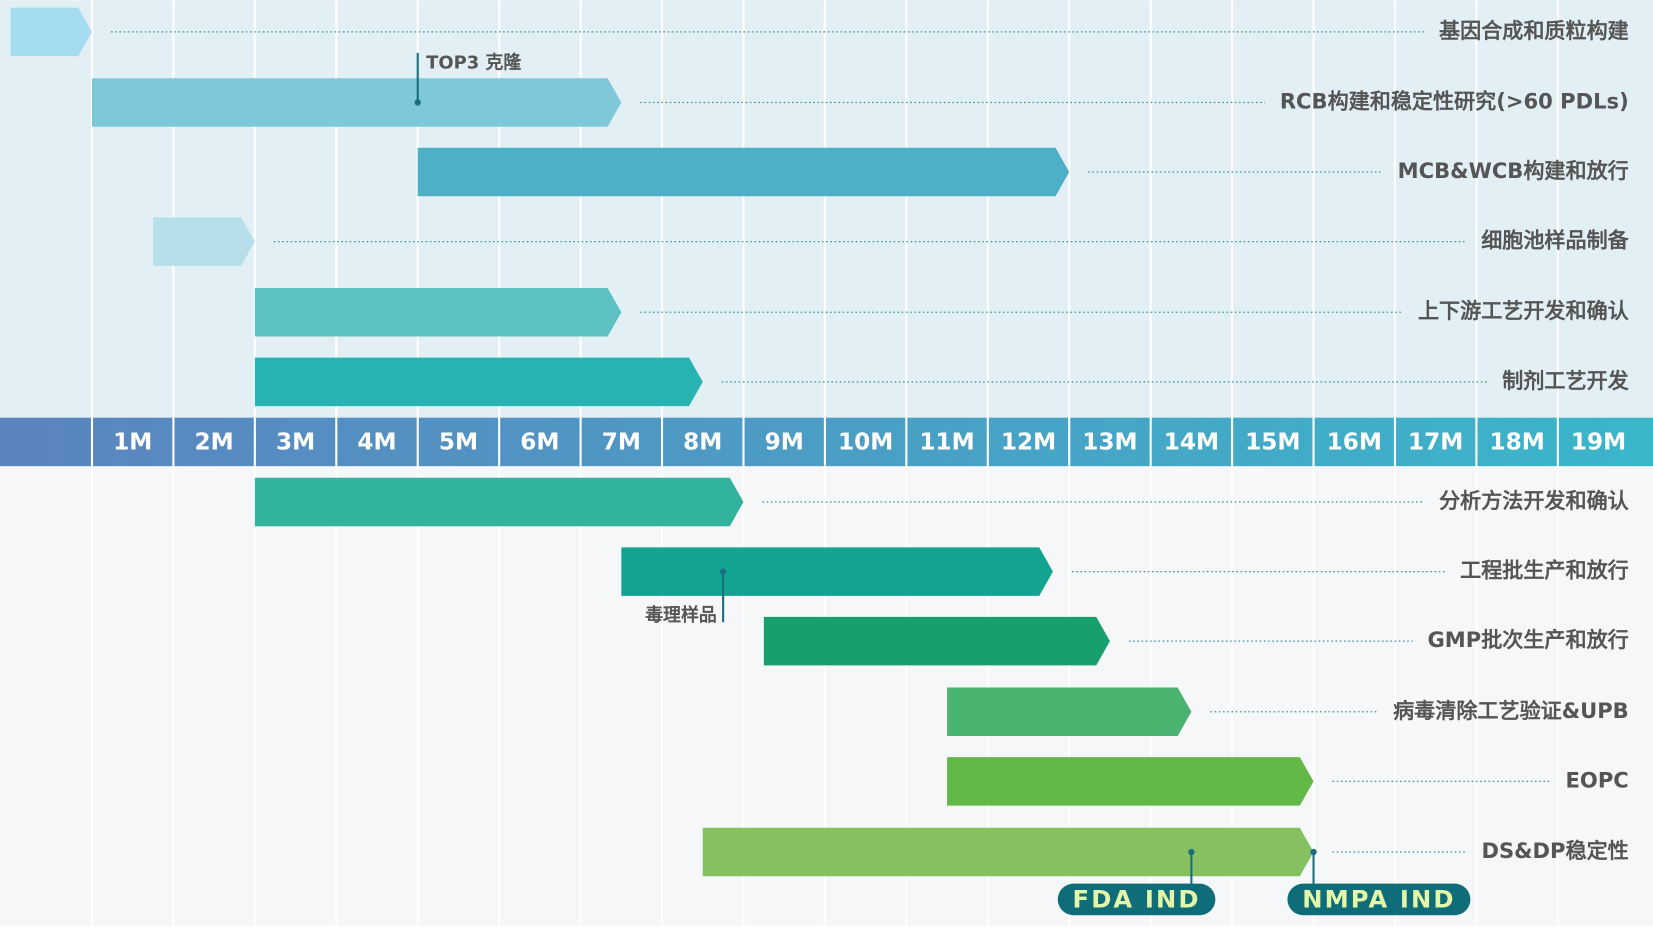 Image resolution: width=1653 pixels, height=930 pixels. What do you see at coordinates (784, 441) in the screenshot?
I see `x-tick-label: 9M` at bounding box center [784, 441].